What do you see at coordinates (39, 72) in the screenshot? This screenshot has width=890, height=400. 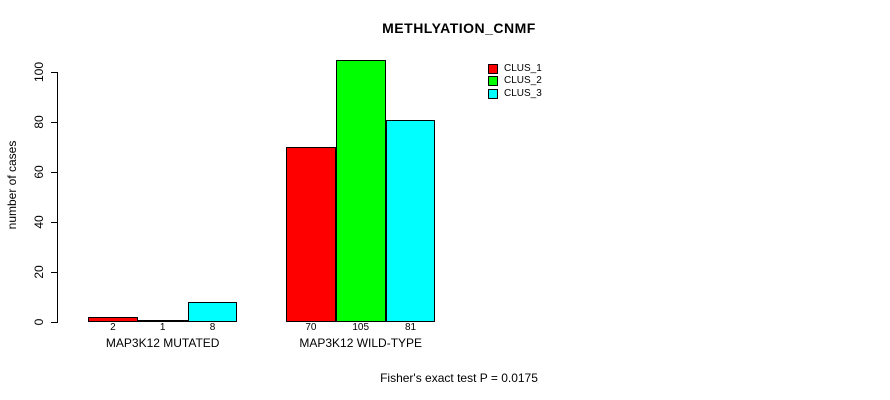 I see `y-tick-label: 100` at bounding box center [39, 72].